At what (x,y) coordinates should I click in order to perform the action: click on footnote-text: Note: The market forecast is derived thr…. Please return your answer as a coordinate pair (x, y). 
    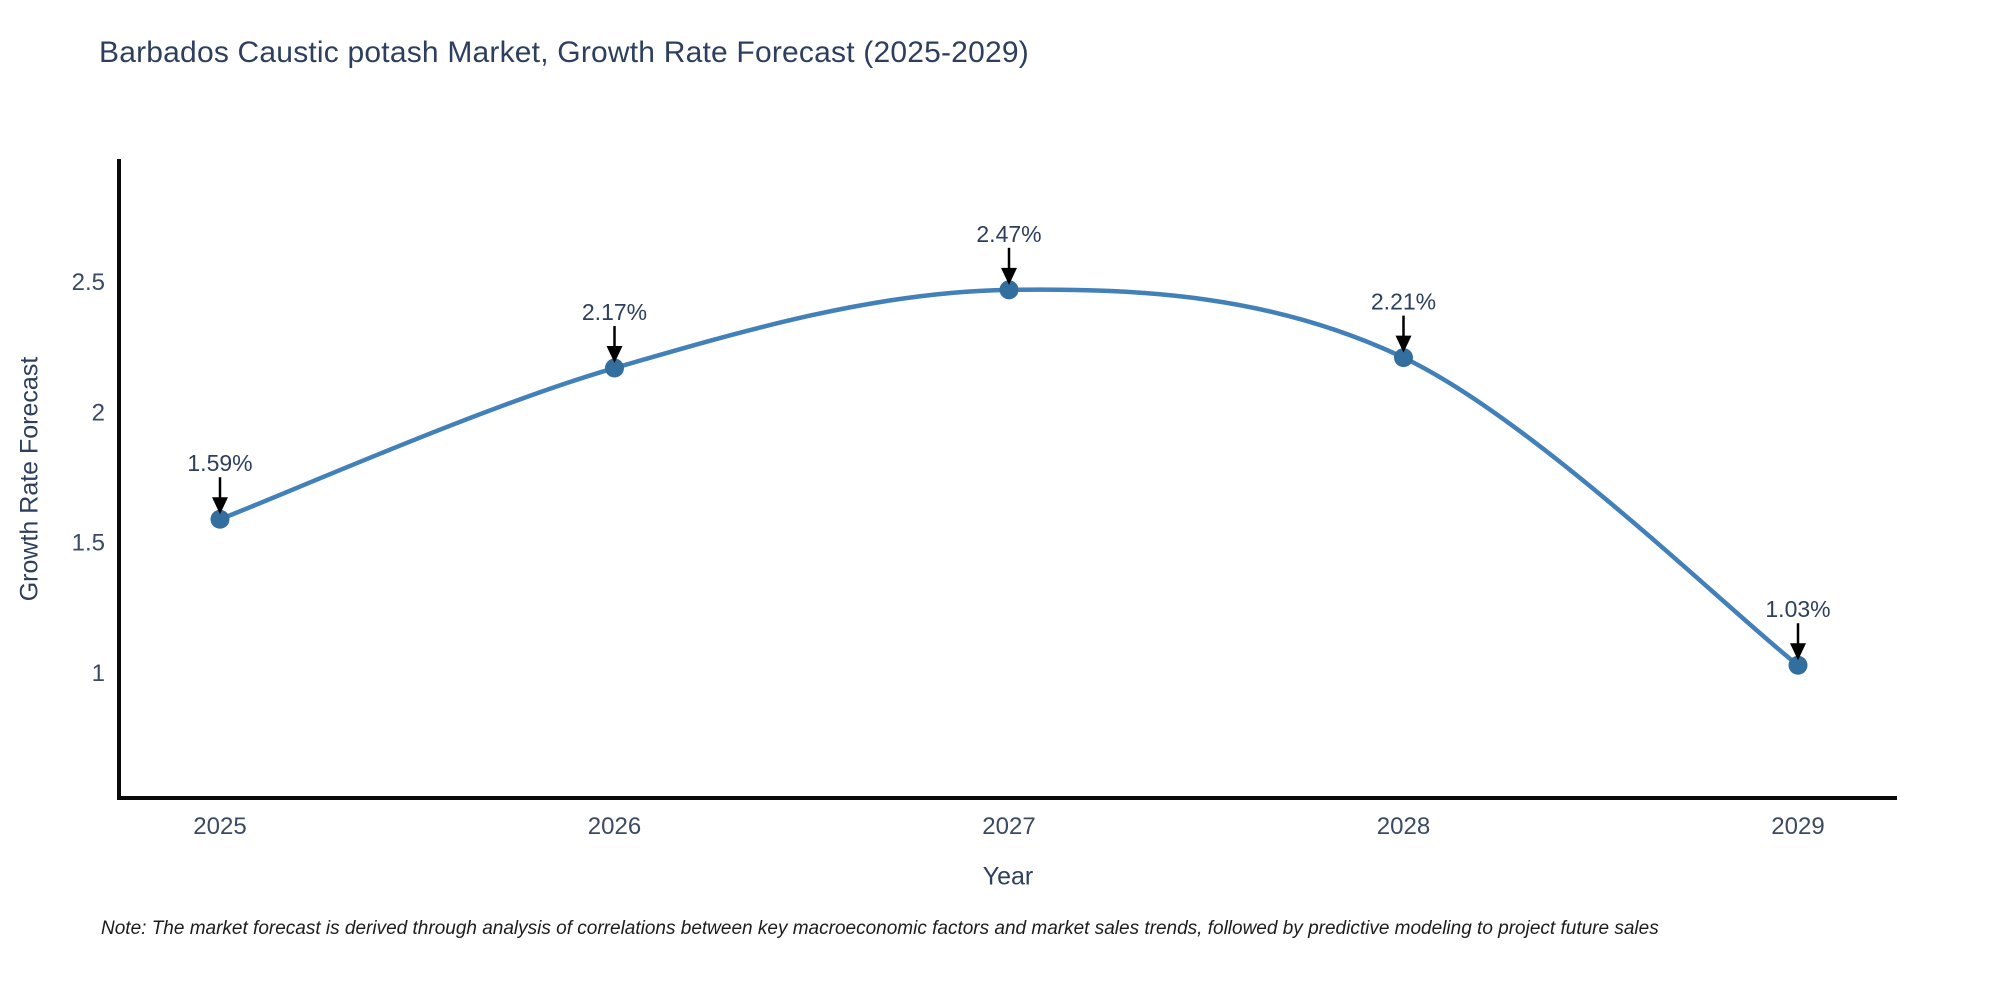
    Looking at the image, I should click on (880, 928).